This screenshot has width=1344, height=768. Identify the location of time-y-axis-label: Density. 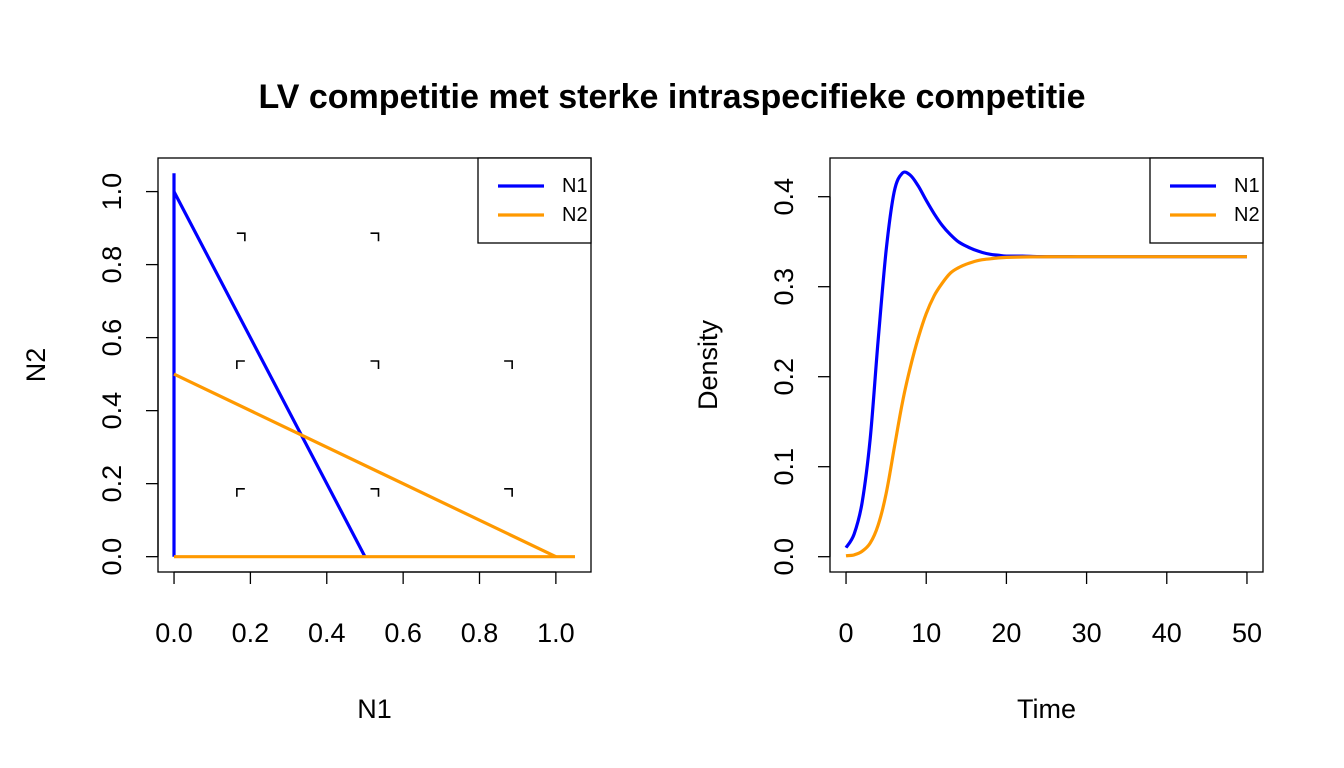
(708, 364).